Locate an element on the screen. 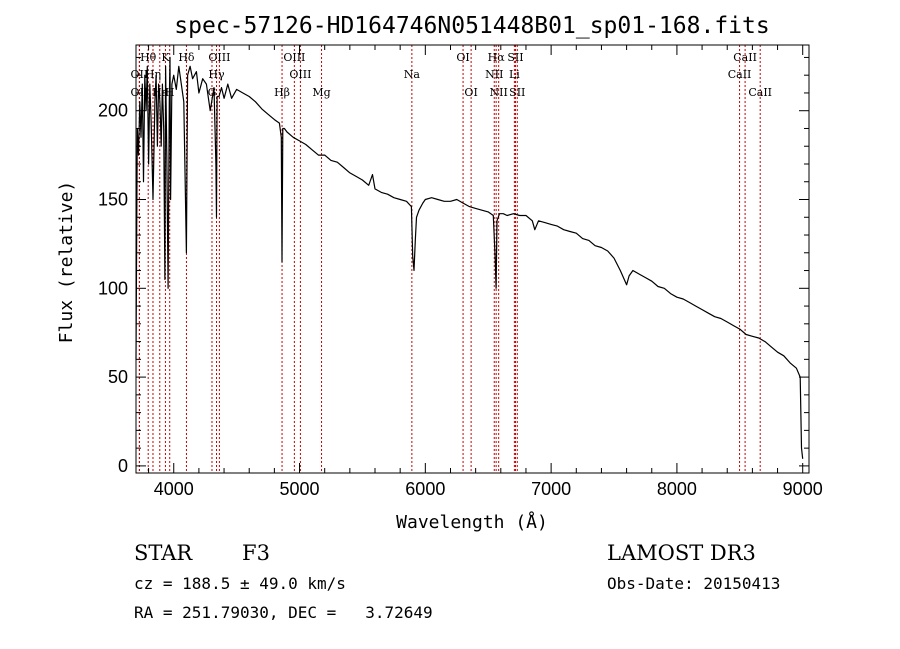 This screenshot has height=649, width=900. spectral-line-label: Hδ is located at coordinates (186, 57).